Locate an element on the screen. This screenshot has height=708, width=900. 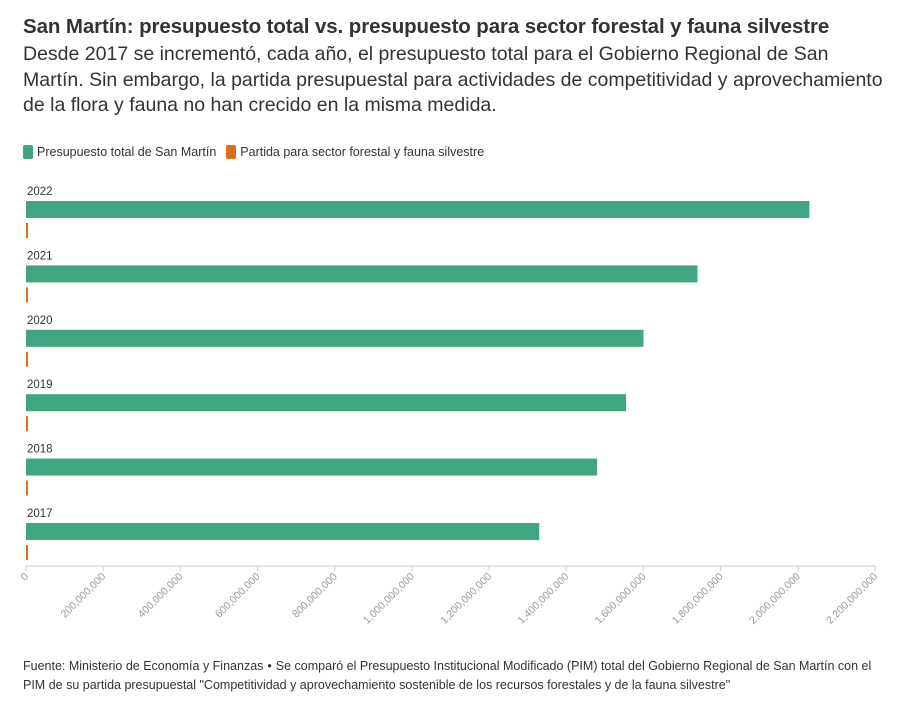
category-label-2021: 2021 is located at coordinates (40, 256).